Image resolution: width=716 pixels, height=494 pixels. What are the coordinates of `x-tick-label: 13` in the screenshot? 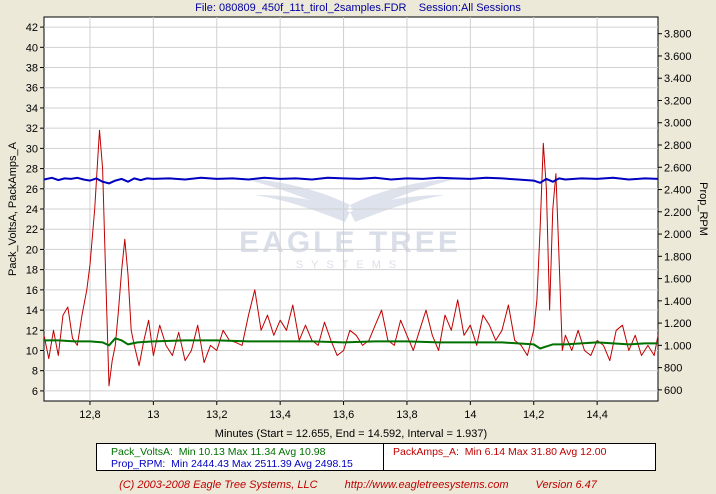 It's located at (153, 415).